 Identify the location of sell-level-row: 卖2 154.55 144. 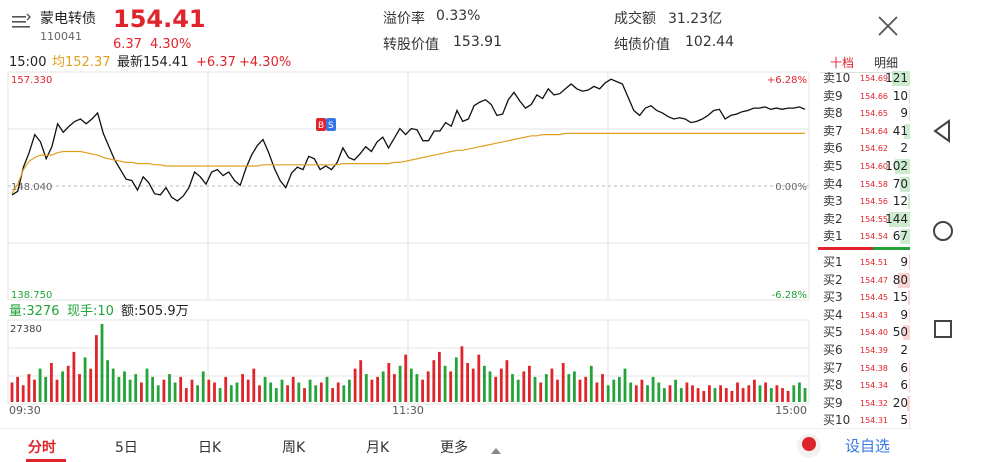
(865, 219).